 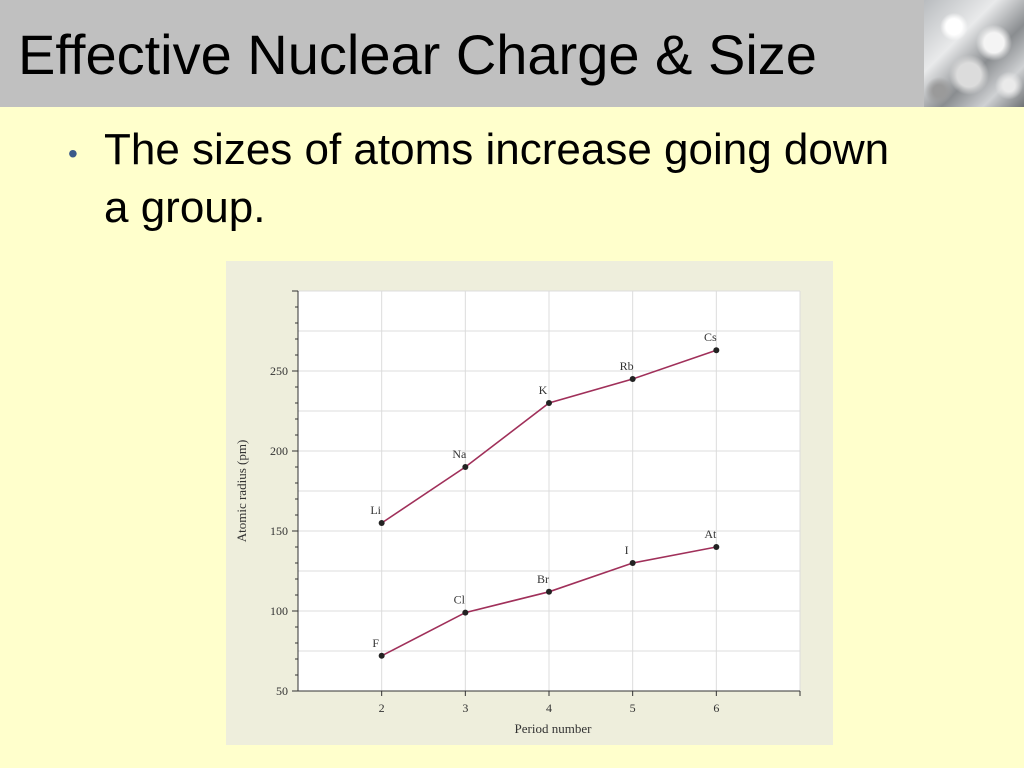 I want to click on data-point-label: Cl, so click(x=460, y=600).